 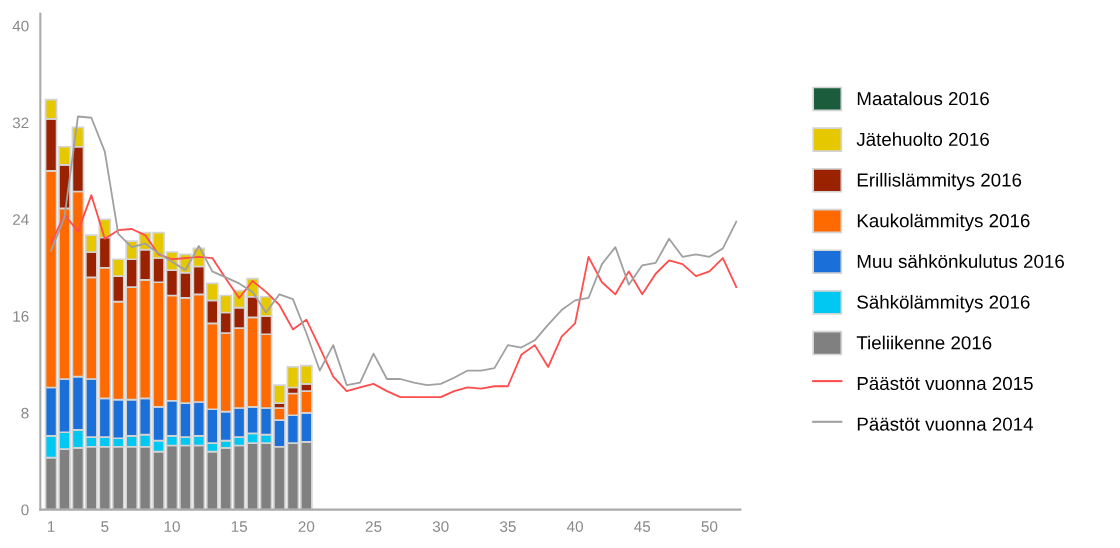 I want to click on x-tick-label: 15, so click(x=239, y=526).